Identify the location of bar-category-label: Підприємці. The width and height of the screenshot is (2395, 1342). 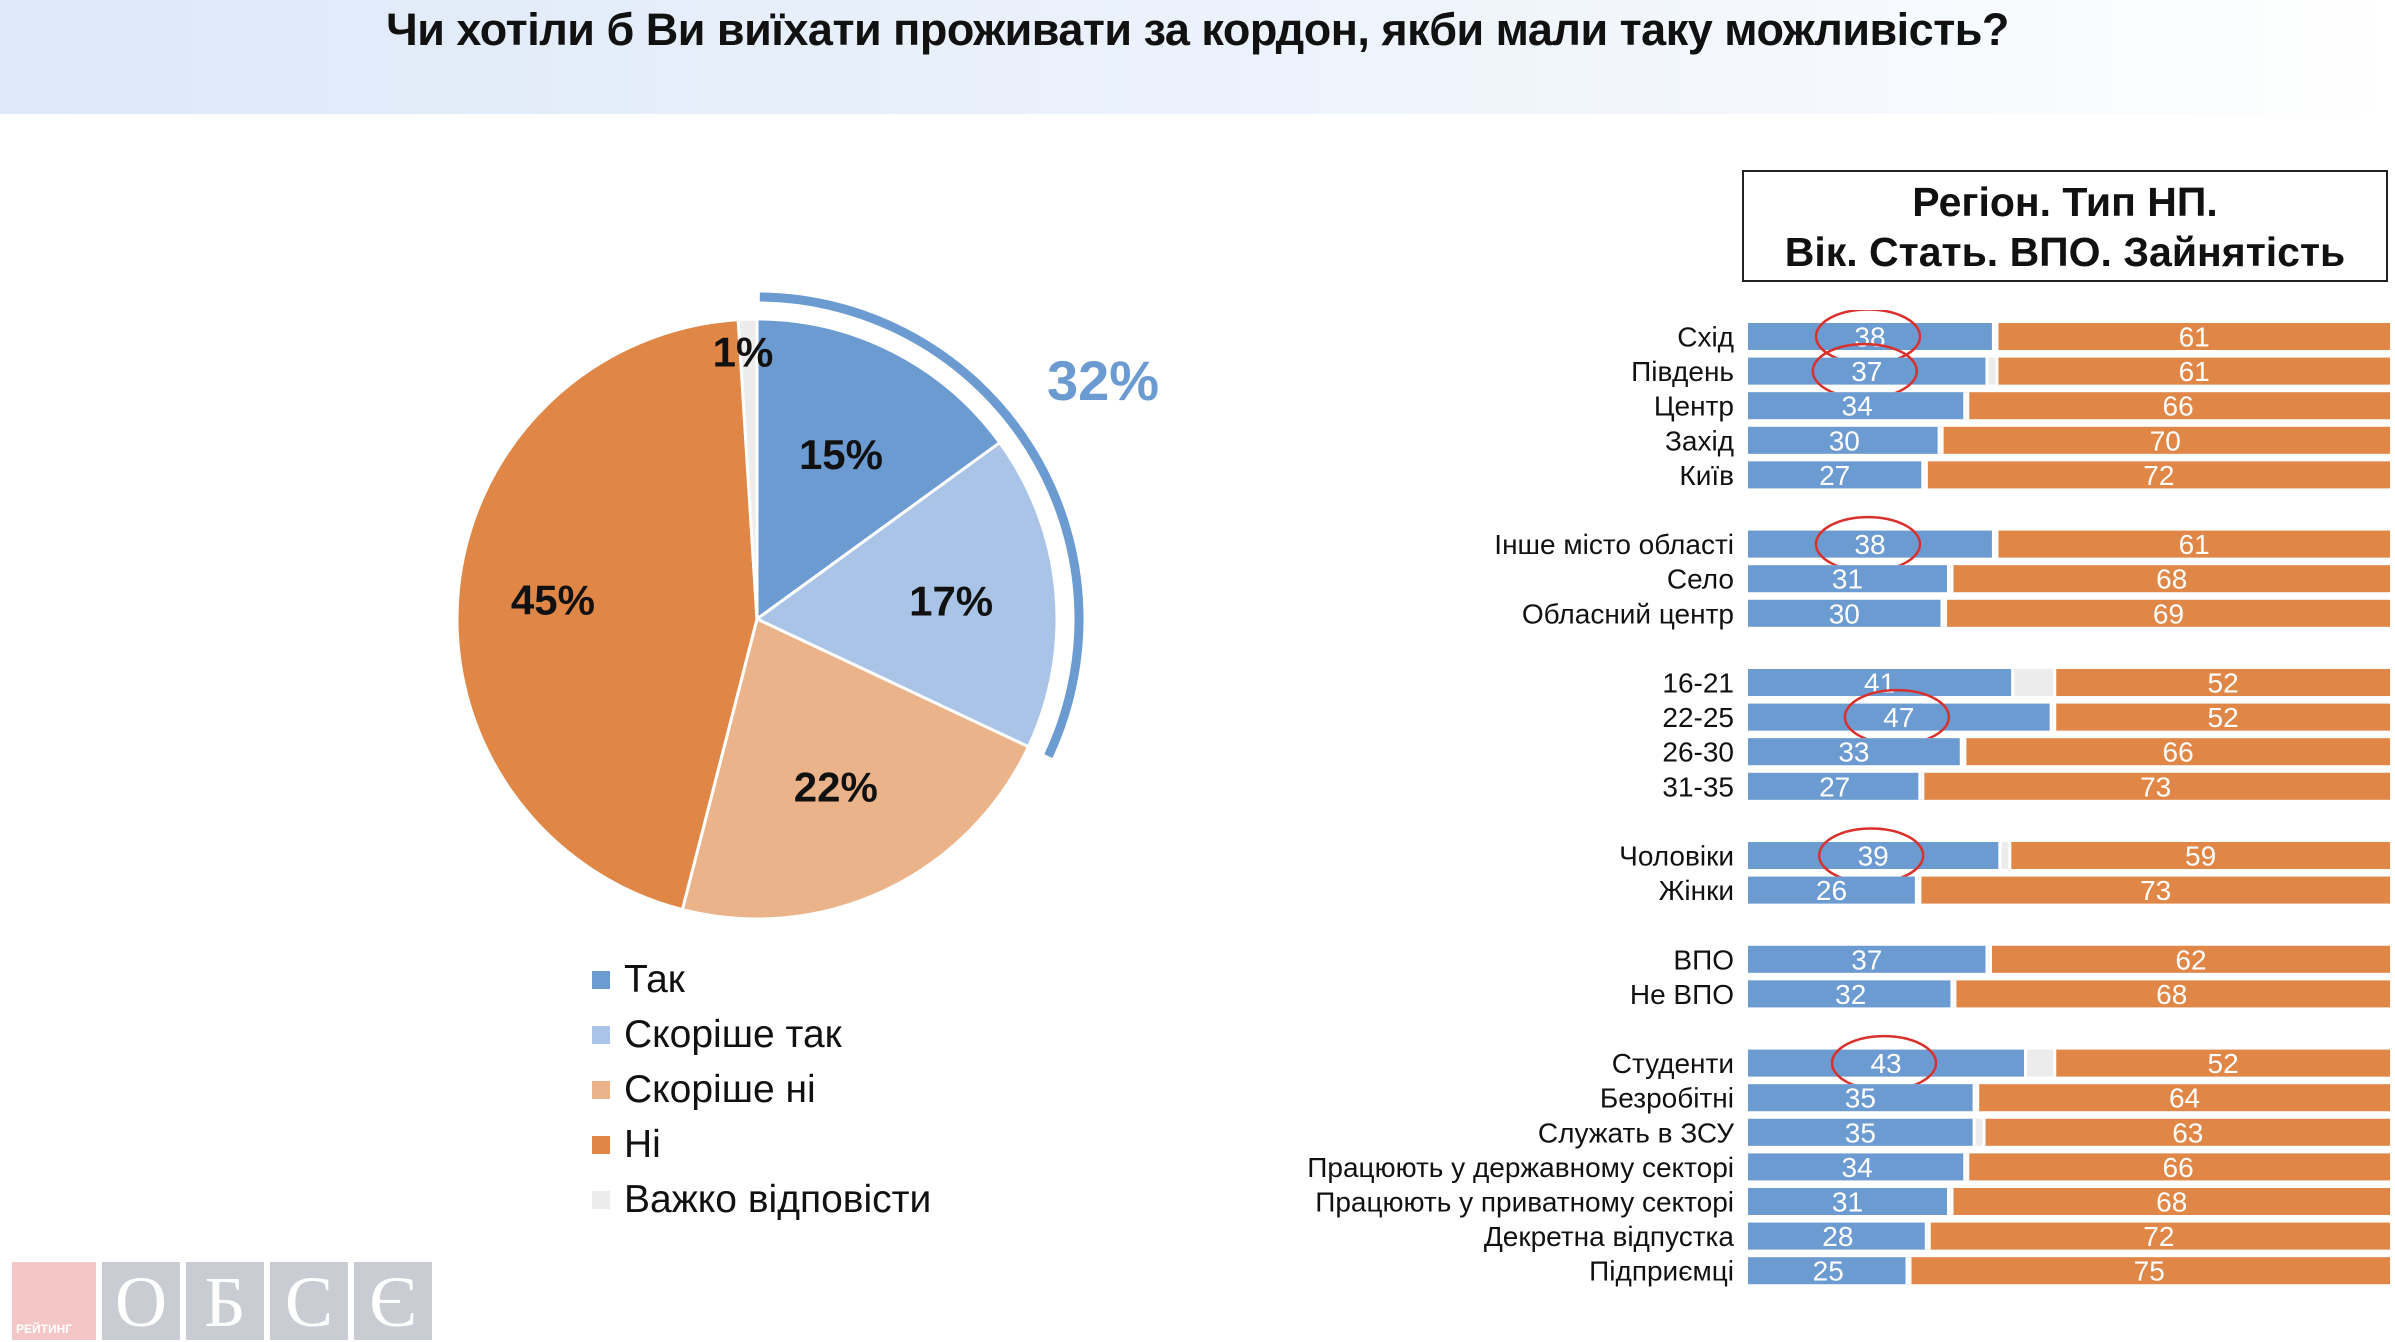
(1661, 1271).